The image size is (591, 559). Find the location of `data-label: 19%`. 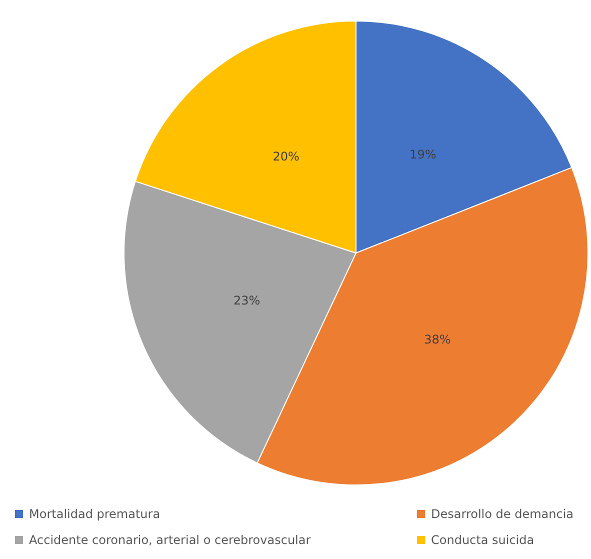

data-label: 19% is located at coordinates (423, 155).